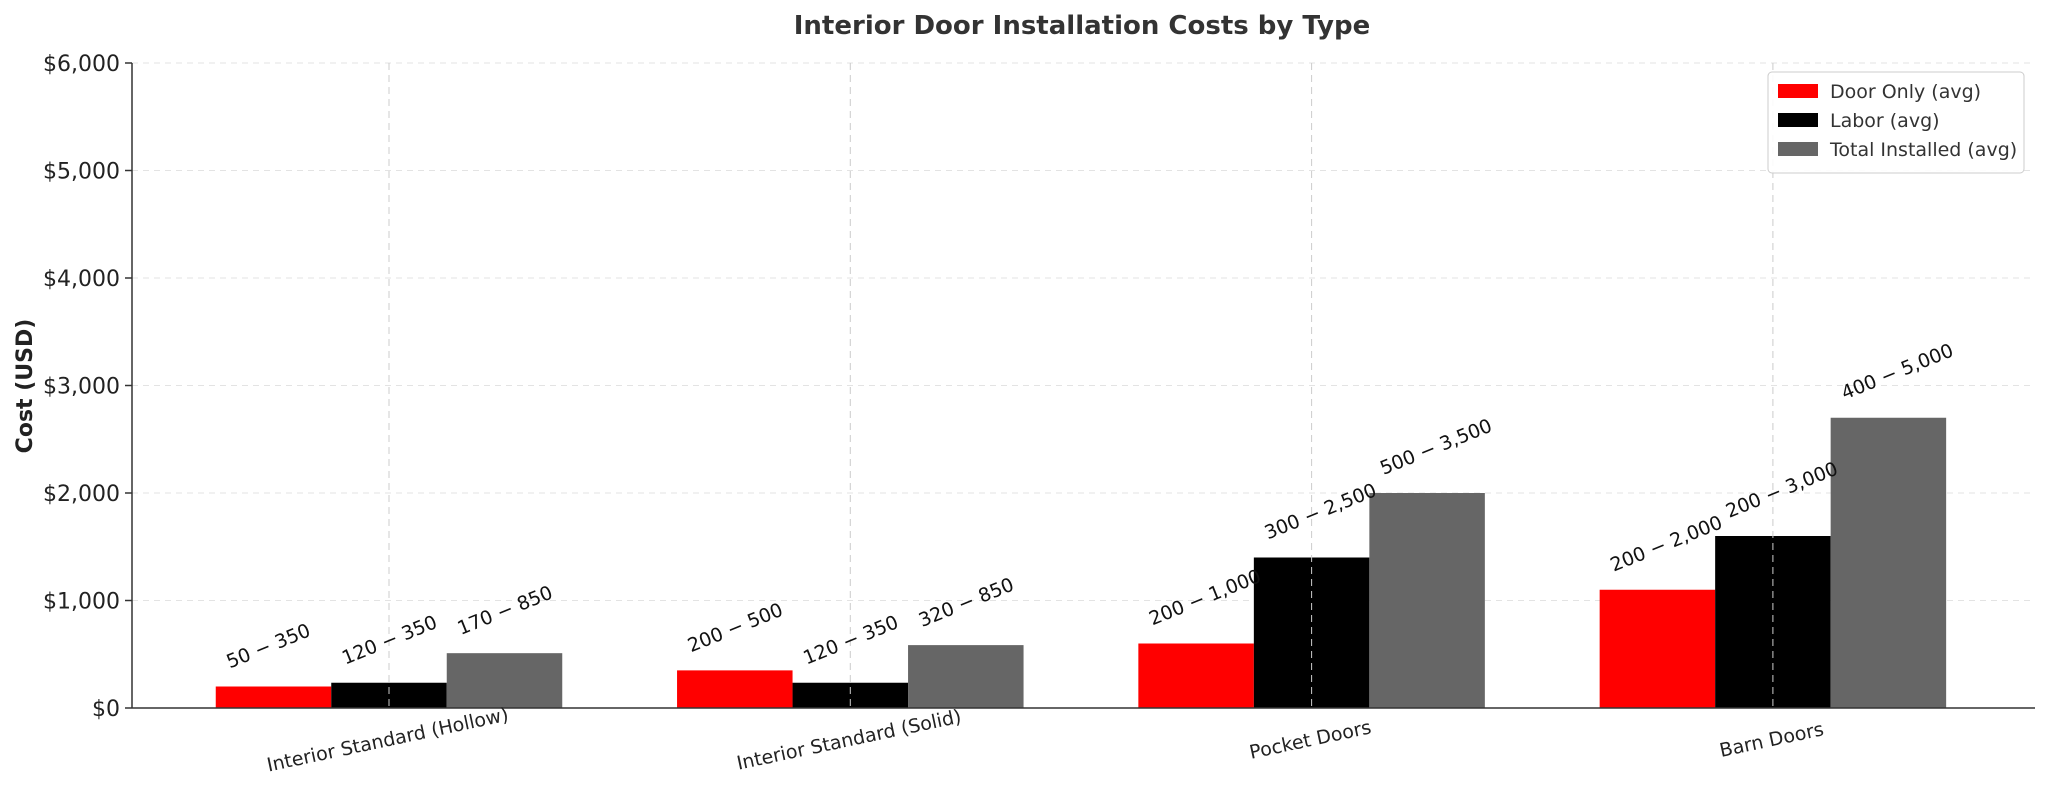 The image size is (2048, 811). I want to click on x-tick-label: Barn Doors, so click(1772, 740).